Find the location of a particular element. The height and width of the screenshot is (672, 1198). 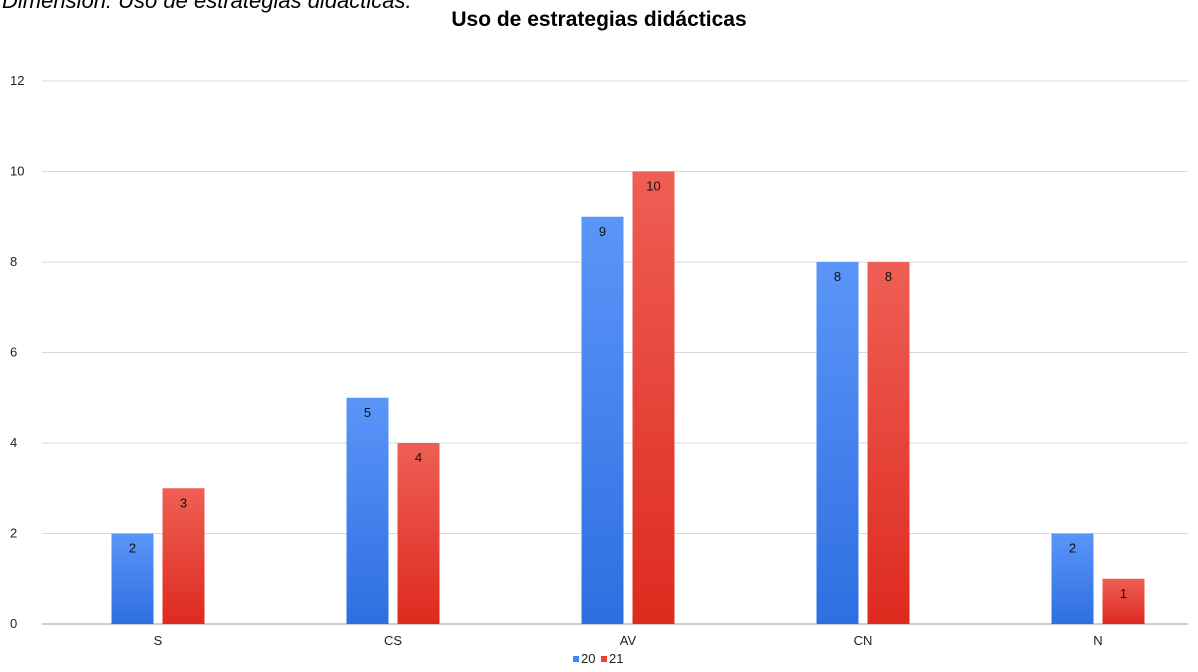

y-tick-label: 8 is located at coordinates (13, 261).